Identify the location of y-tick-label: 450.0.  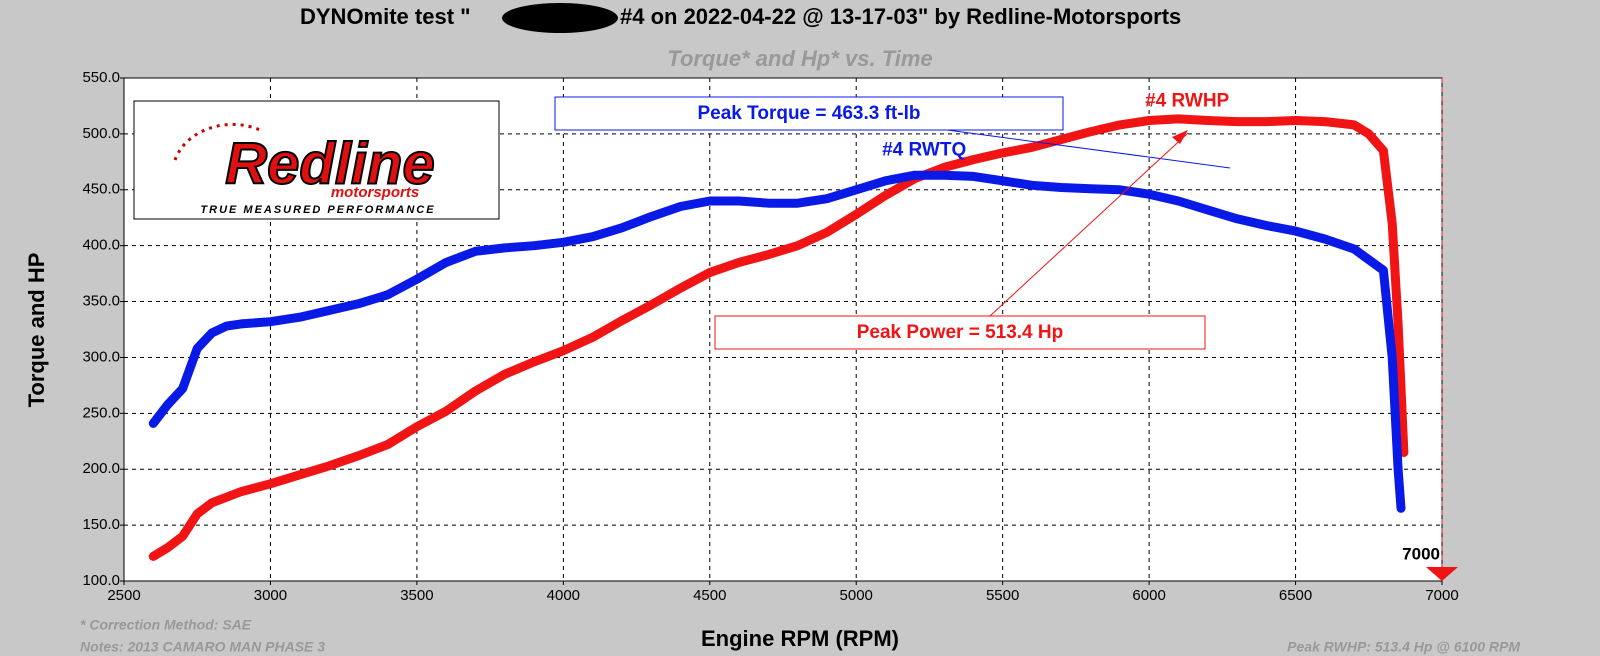
(101, 189).